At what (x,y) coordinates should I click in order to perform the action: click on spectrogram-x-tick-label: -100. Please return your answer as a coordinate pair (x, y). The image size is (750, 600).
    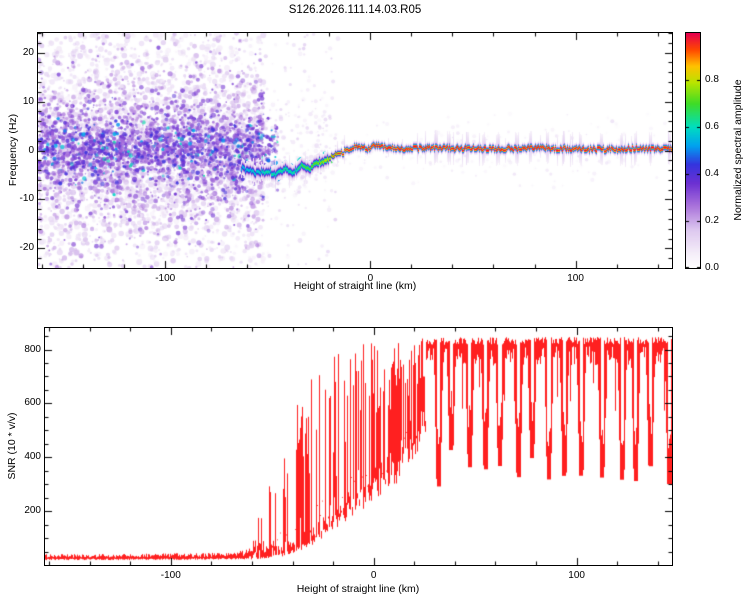
    Looking at the image, I should click on (165, 278).